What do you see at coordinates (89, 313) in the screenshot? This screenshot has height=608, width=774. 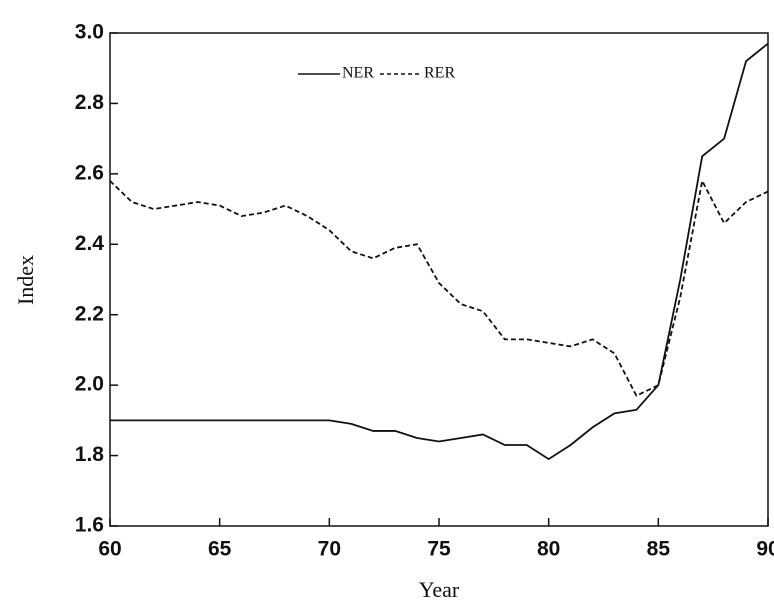 I see `y-tick-label: 2.2` at bounding box center [89, 313].